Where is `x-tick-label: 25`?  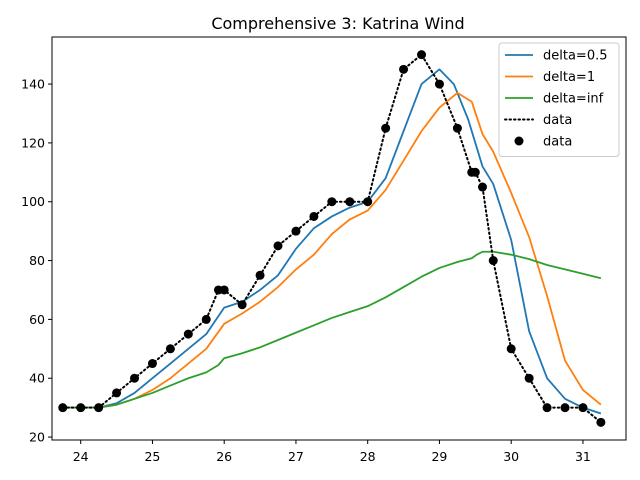
x-tick-label: 25 is located at coordinates (152, 456).